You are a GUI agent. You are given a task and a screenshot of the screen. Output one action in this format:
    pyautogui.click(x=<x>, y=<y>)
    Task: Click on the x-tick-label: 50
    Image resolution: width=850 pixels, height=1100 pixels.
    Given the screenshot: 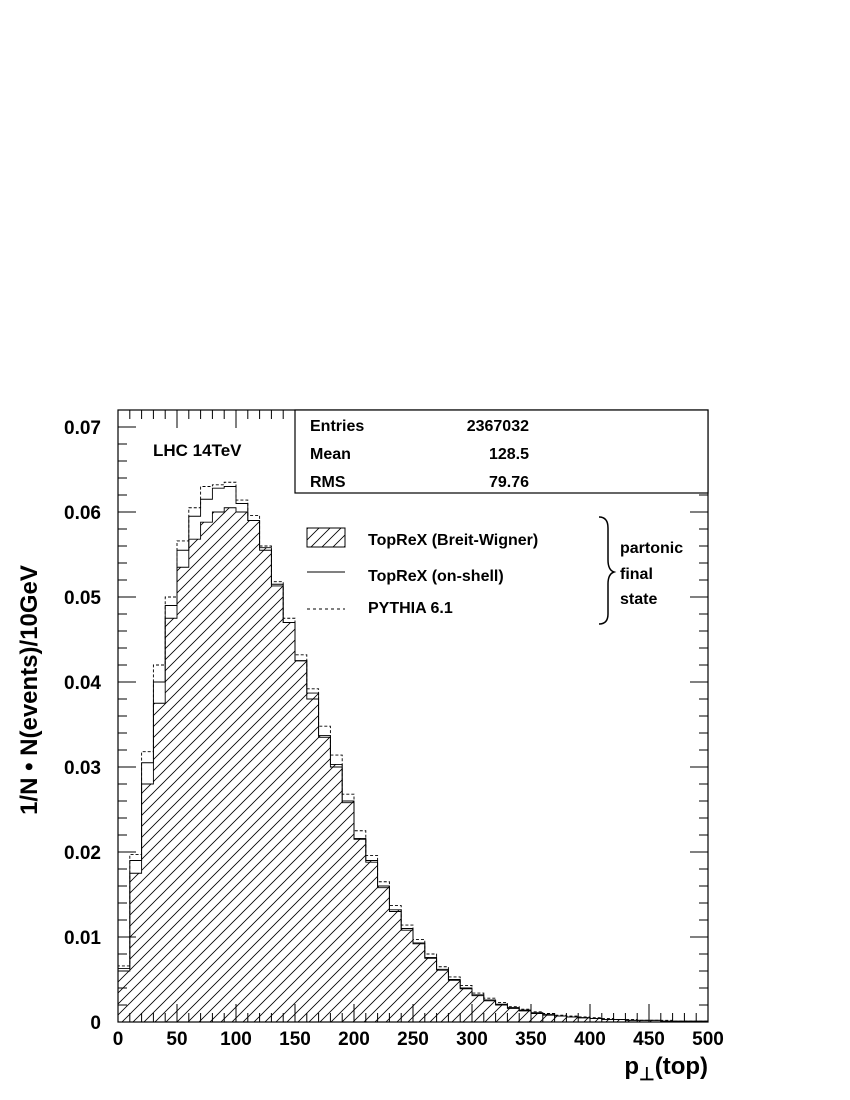 What is the action you would take?
    pyautogui.click(x=176, y=1039)
    